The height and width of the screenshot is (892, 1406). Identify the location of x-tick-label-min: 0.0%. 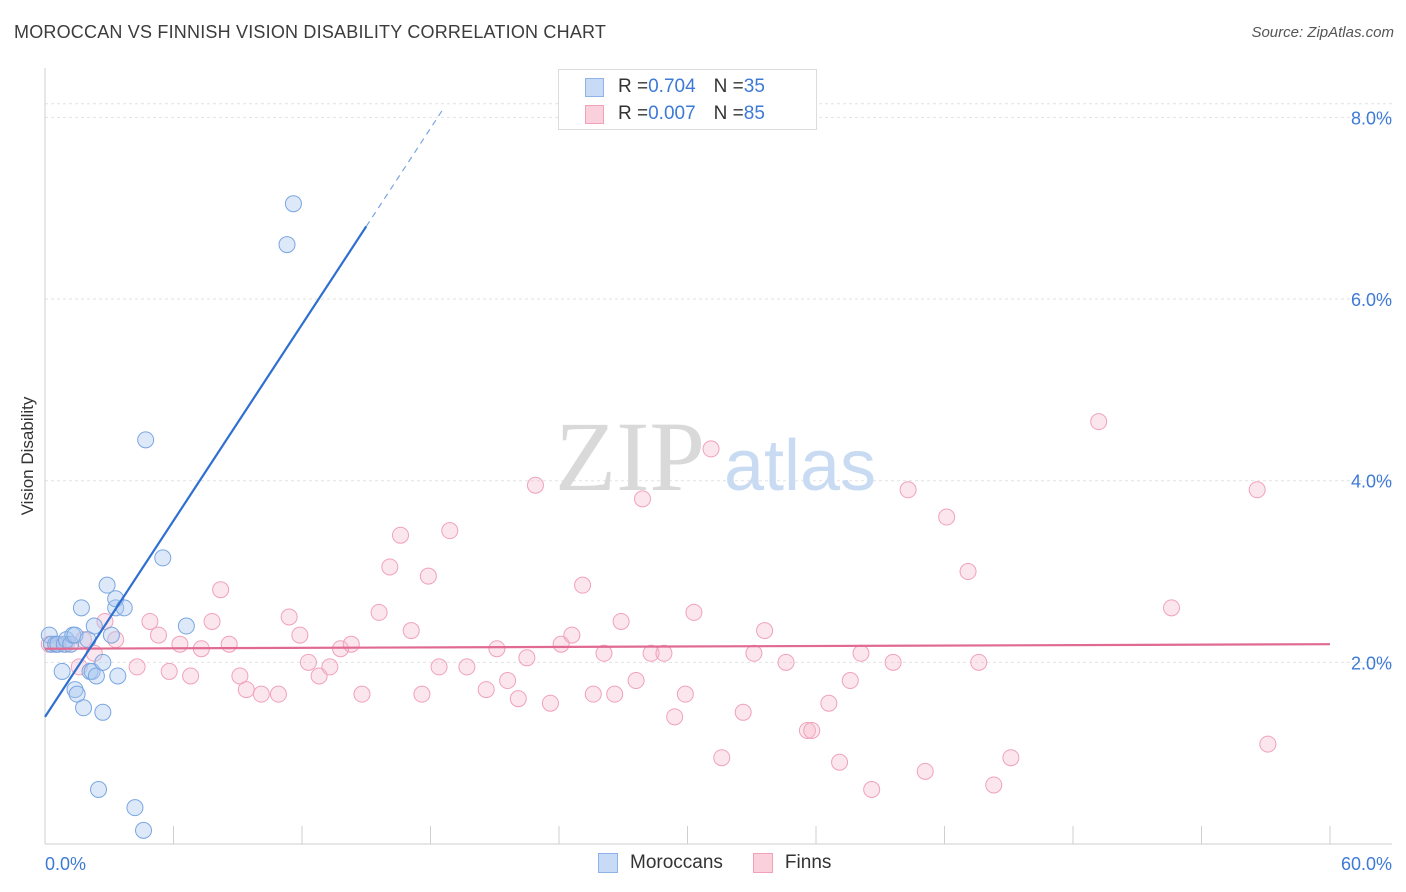
(65, 864).